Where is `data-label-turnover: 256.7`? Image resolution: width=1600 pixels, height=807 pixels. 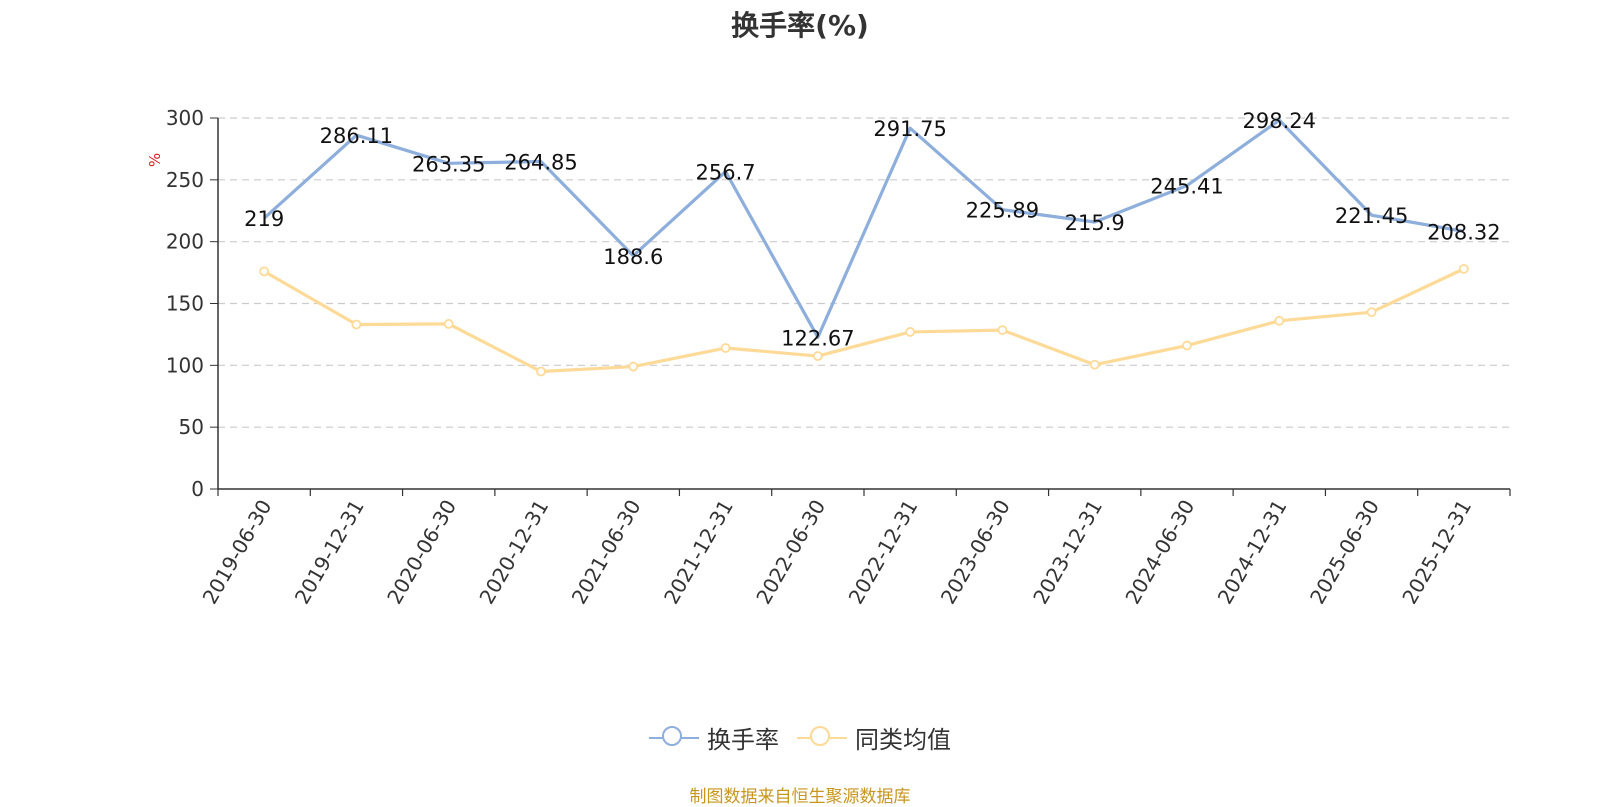 data-label-turnover: 256.7 is located at coordinates (726, 173).